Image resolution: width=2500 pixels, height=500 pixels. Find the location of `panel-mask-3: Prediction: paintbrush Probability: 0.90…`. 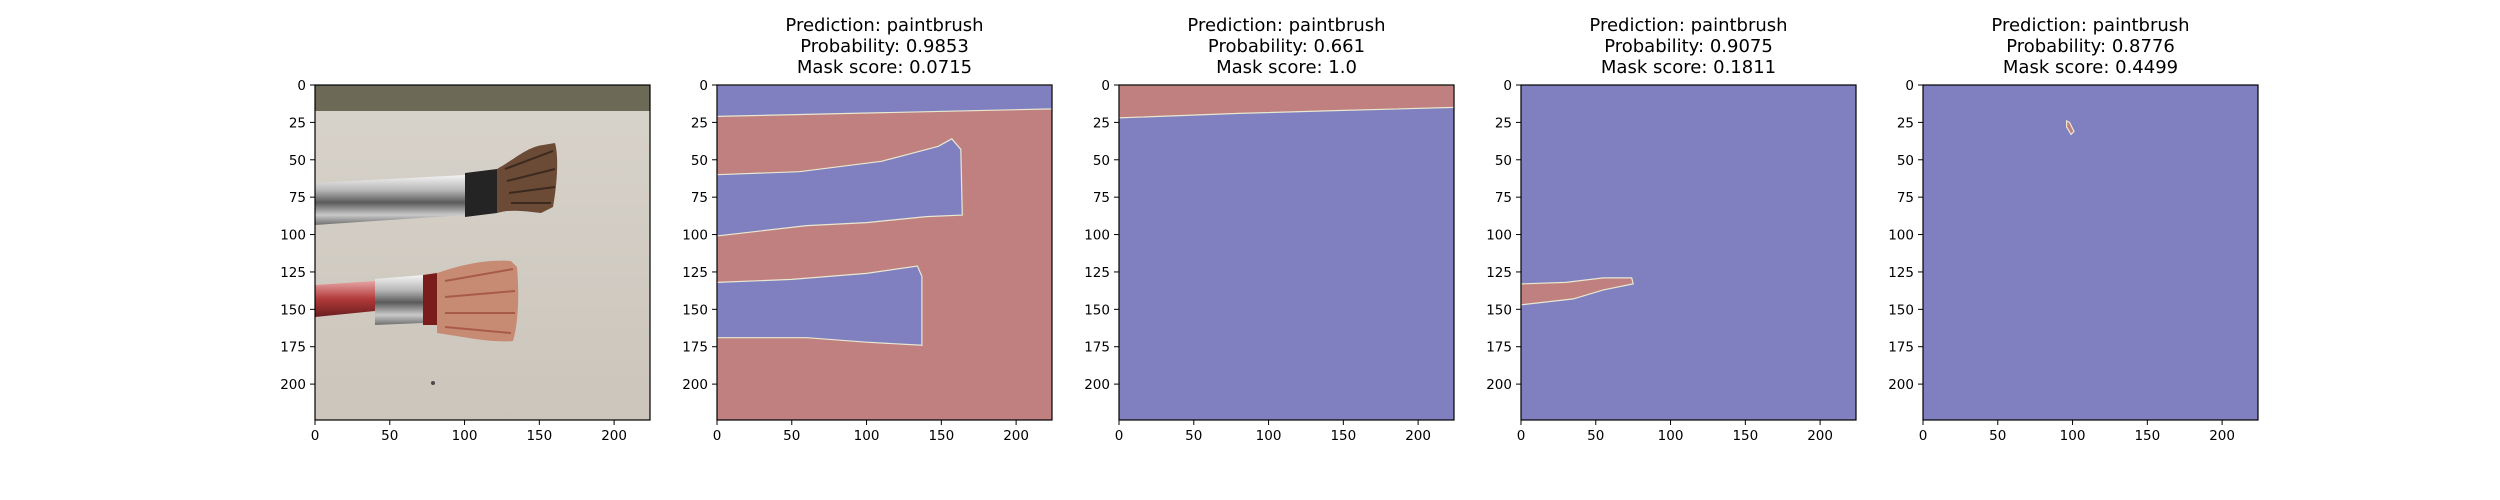

panel-mask-3: Prediction: paintbrush Probability: 0.90… is located at coordinates (1671, 229).